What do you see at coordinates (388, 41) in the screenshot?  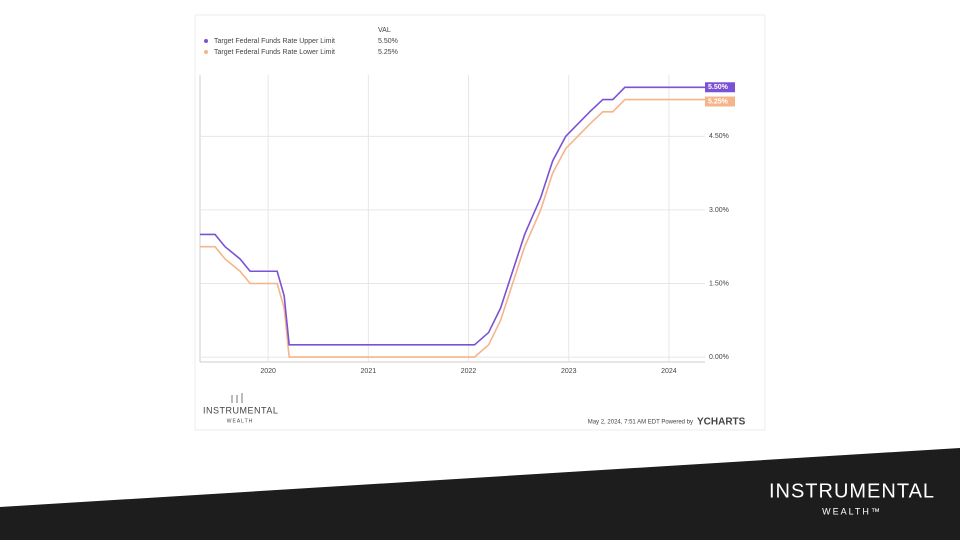 I see `legend-value: 5.50%` at bounding box center [388, 41].